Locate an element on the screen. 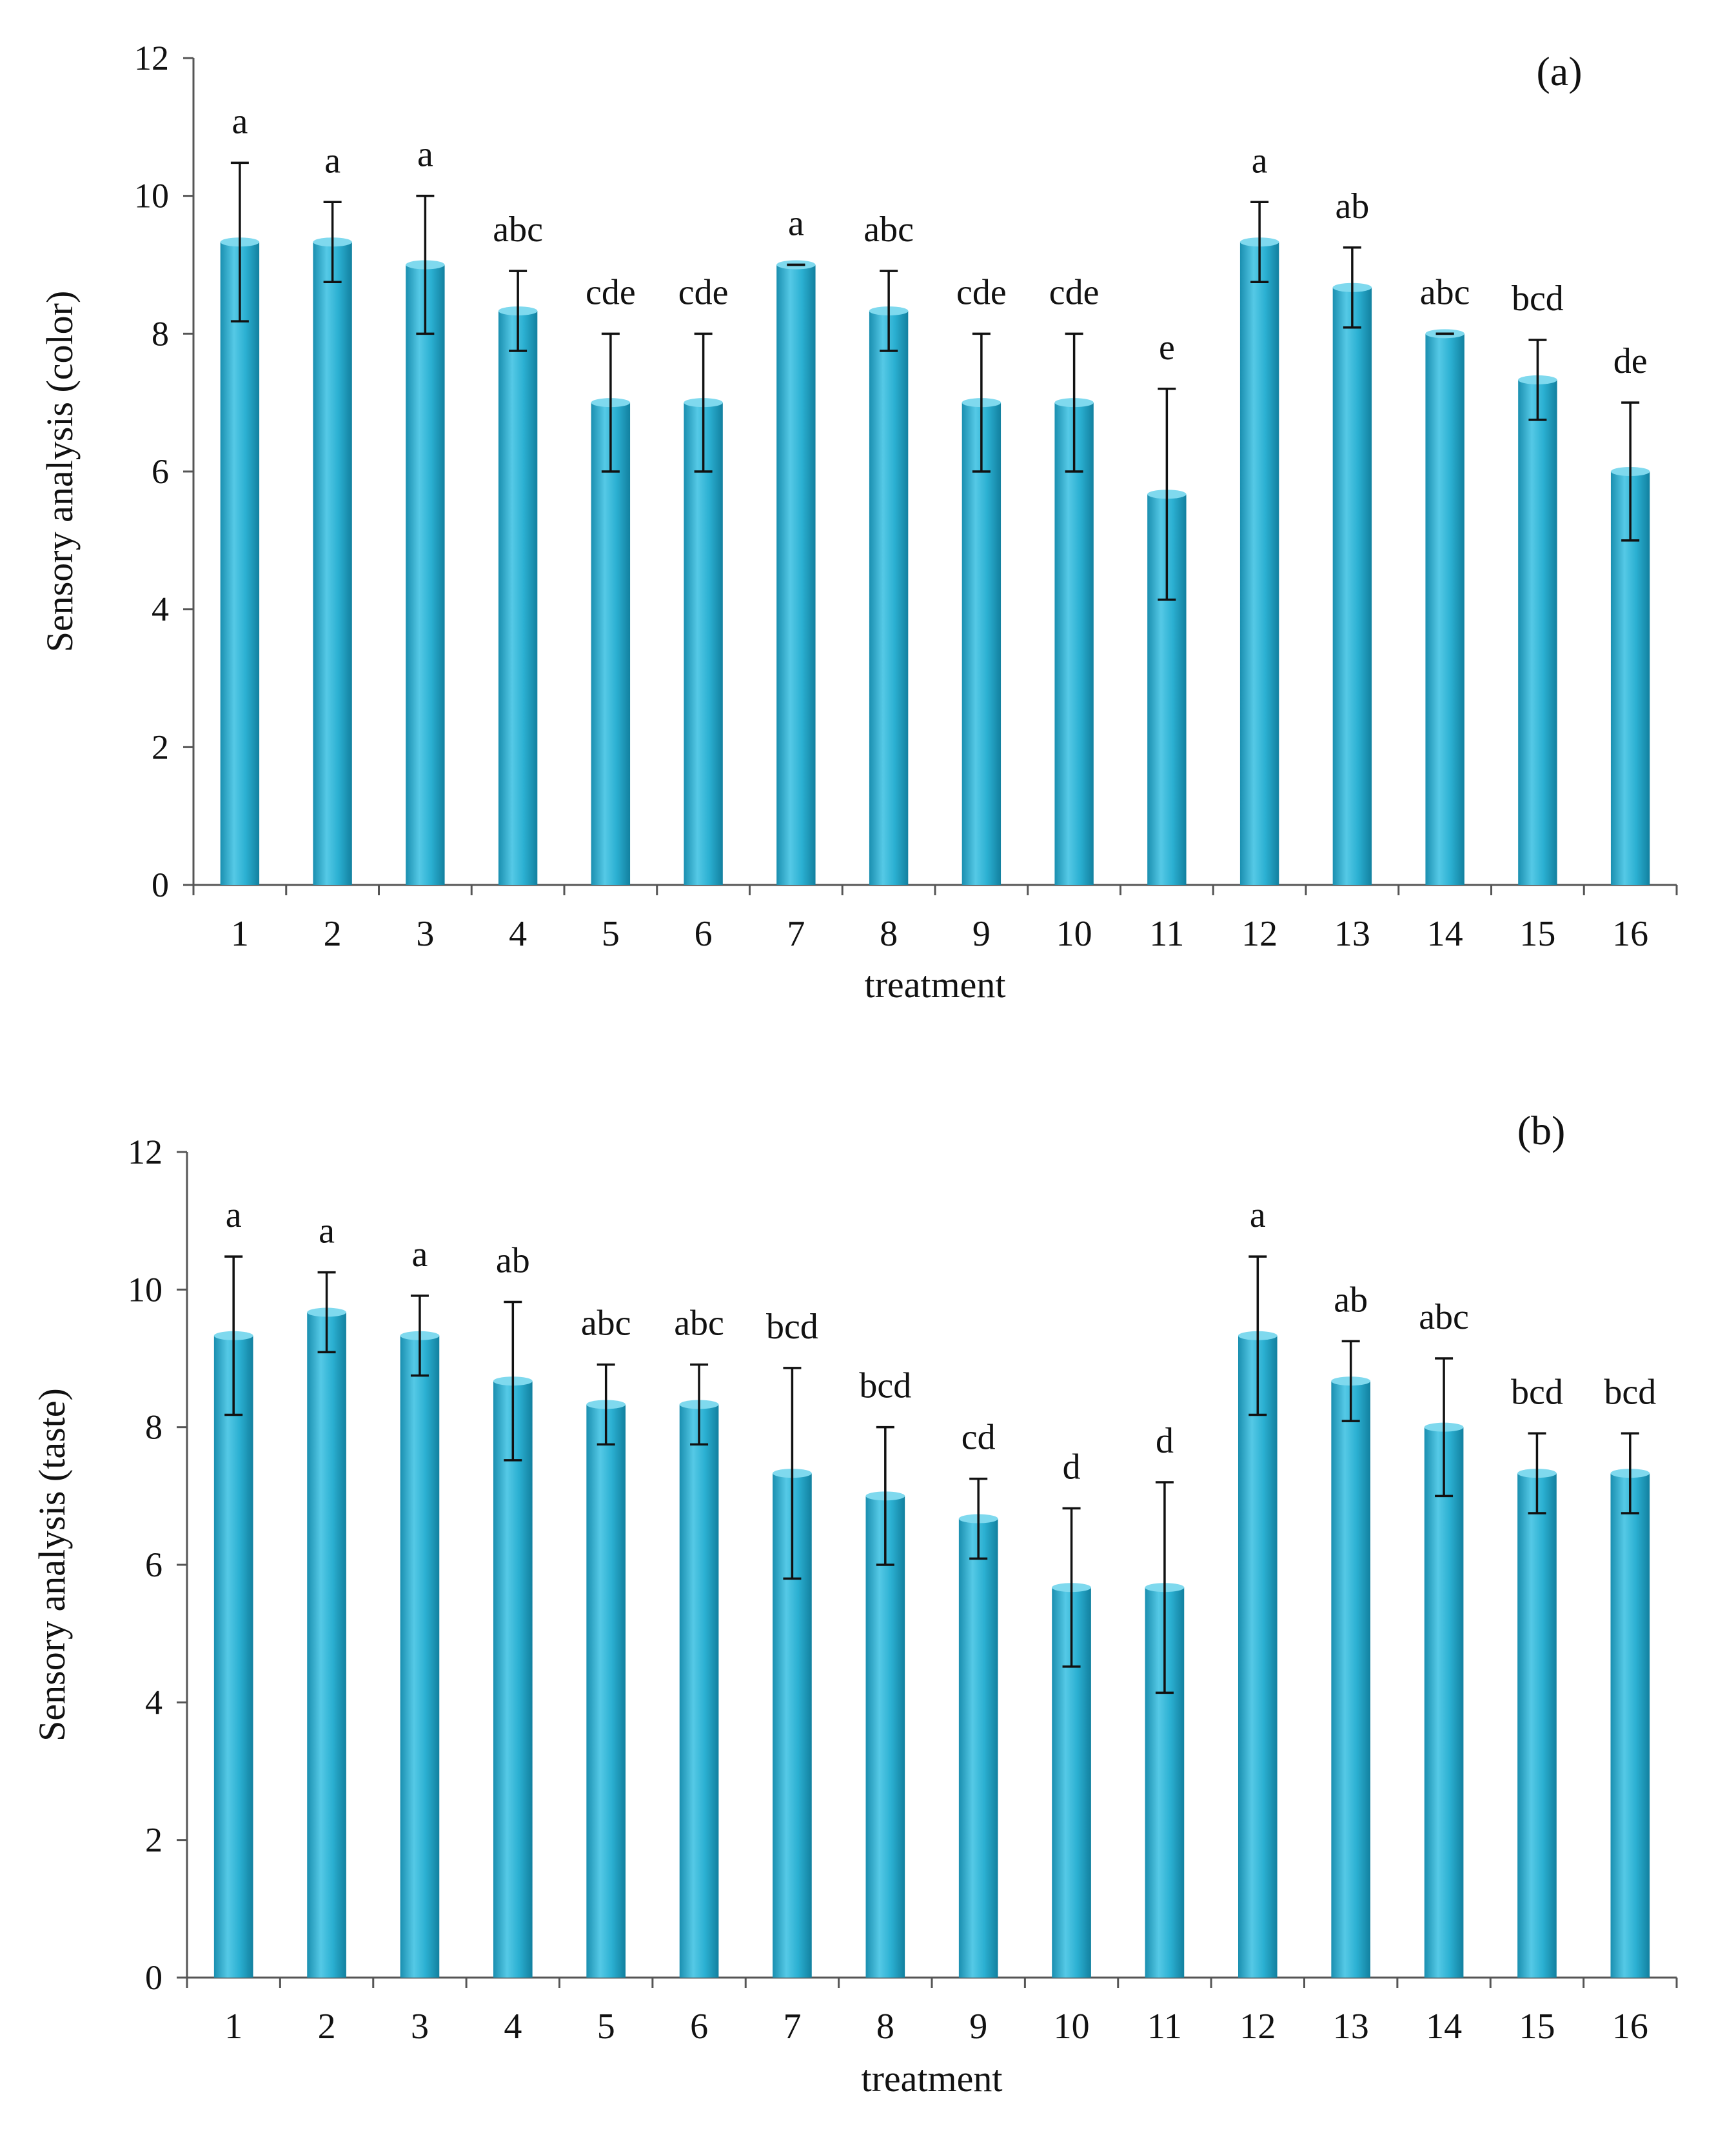  y-axis-title: Sensory analysis (color) is located at coordinates (60, 472).